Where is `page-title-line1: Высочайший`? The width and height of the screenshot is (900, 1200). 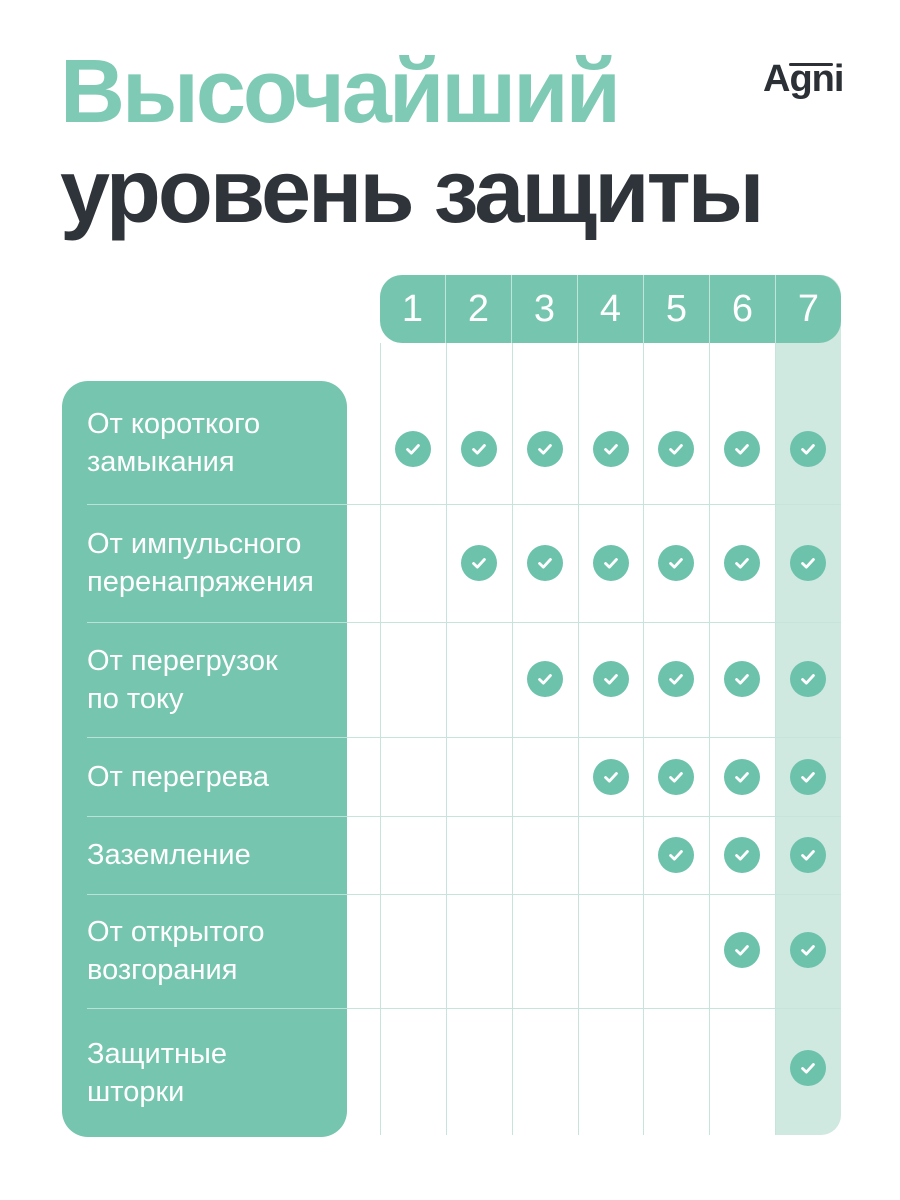 page-title-line1: Высочайший is located at coordinates (340, 92).